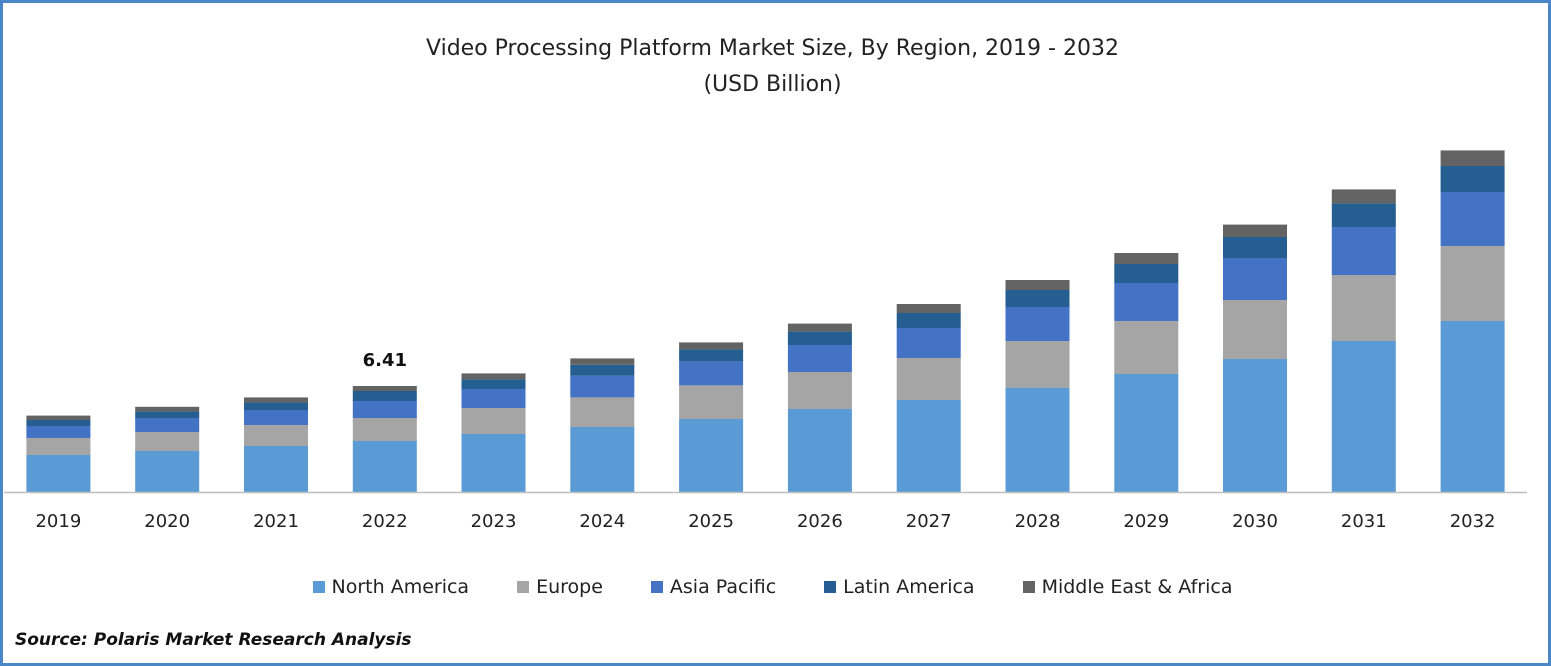  I want to click on bar-segment-middle-east-africa-2027, so click(928, 308).